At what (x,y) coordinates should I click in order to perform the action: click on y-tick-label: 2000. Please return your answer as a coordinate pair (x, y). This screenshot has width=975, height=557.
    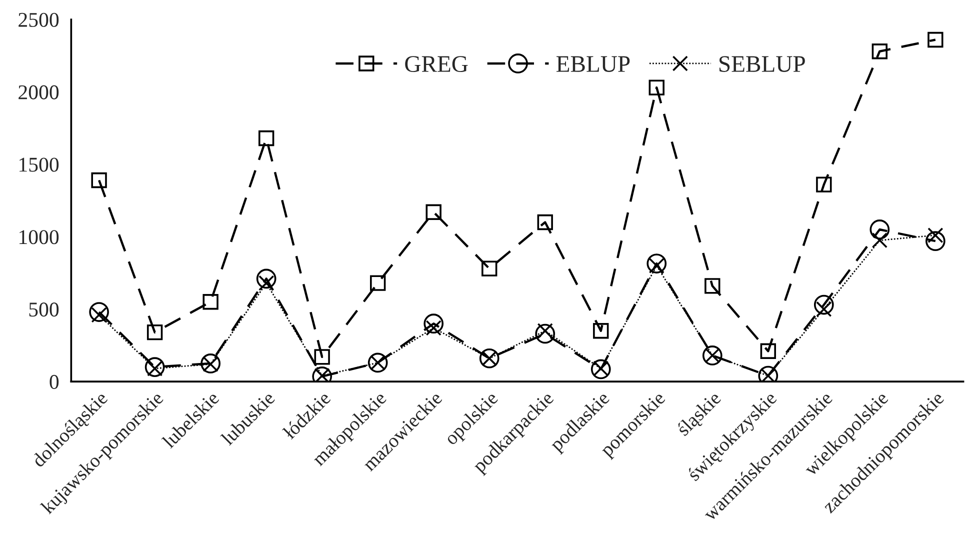
    Looking at the image, I should click on (38, 92).